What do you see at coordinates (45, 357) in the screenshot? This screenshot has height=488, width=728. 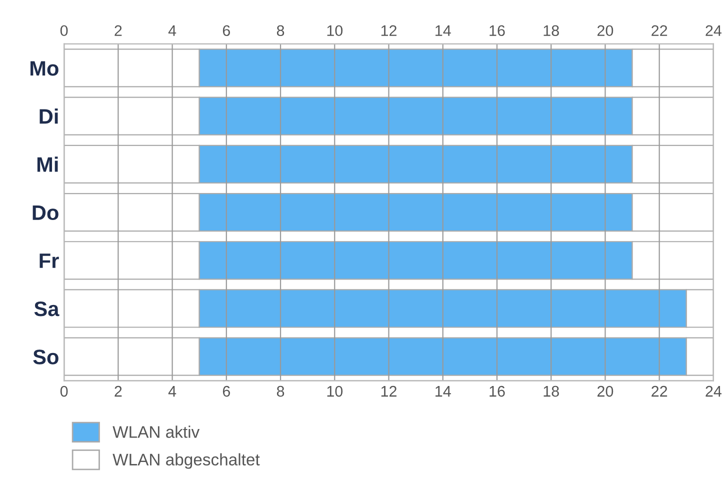 I see `y-tick-label: So` at bounding box center [45, 357].